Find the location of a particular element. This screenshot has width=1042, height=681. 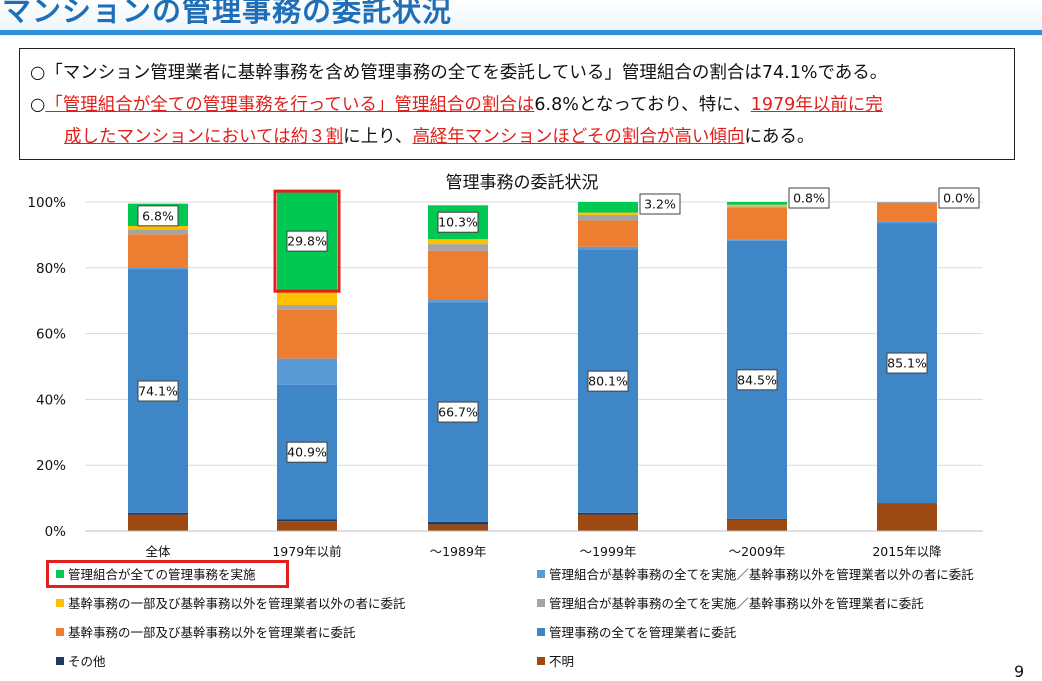

x-tick-label: 1979年以前 is located at coordinates (306, 551).